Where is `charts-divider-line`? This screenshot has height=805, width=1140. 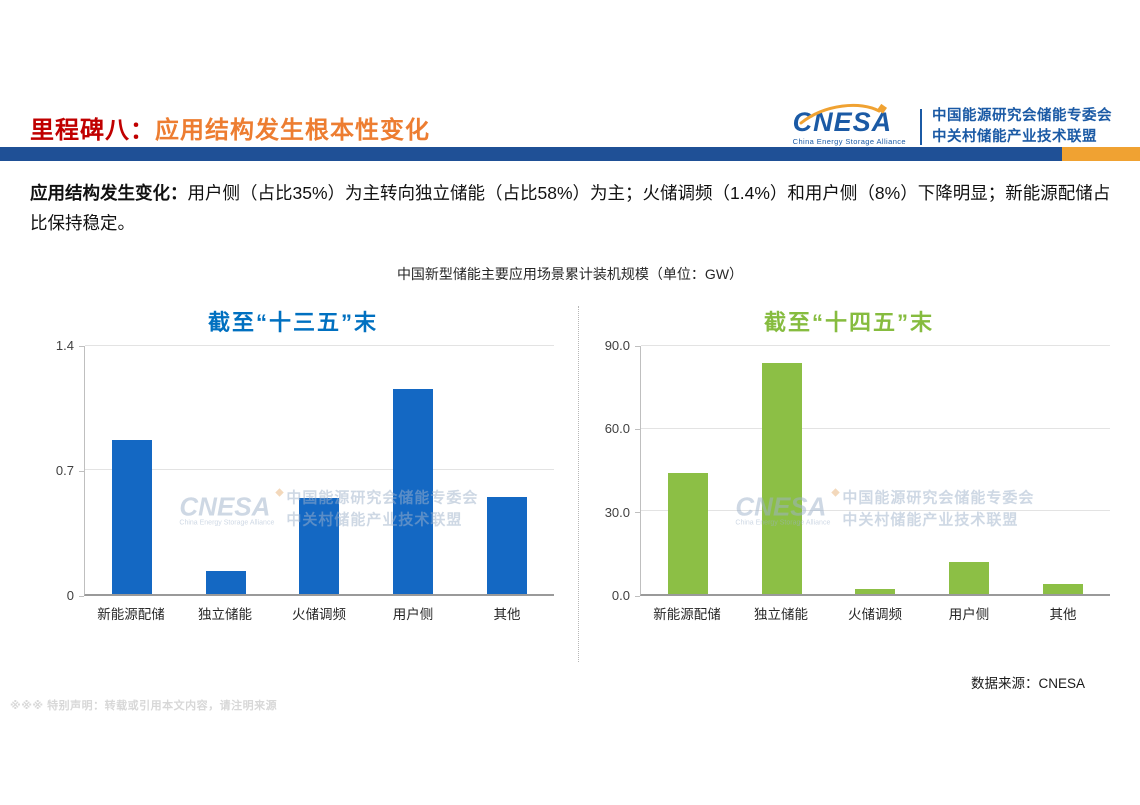 charts-divider-line is located at coordinates (578, 484).